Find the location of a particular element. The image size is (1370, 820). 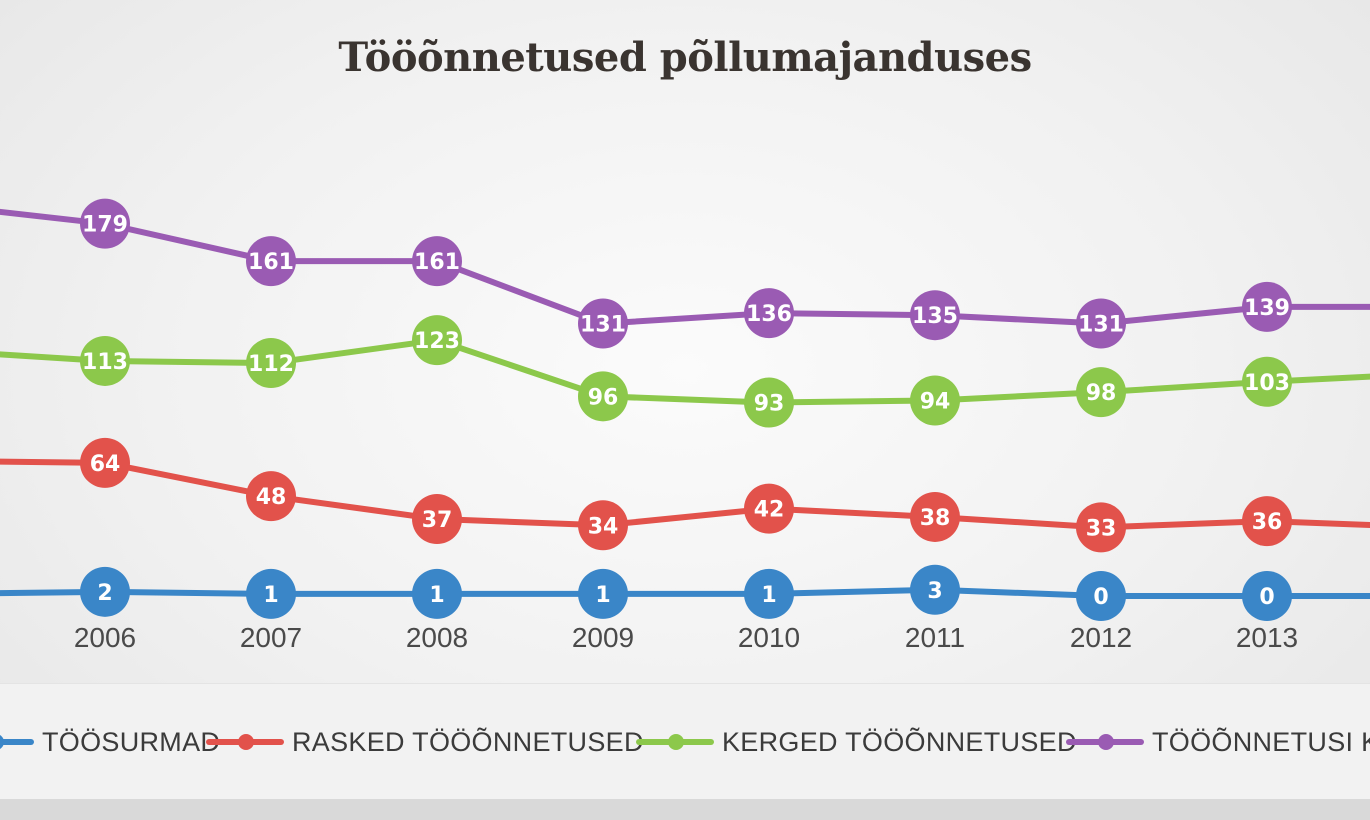

series-line-kerged-tooonnetused is located at coordinates (685, 371).